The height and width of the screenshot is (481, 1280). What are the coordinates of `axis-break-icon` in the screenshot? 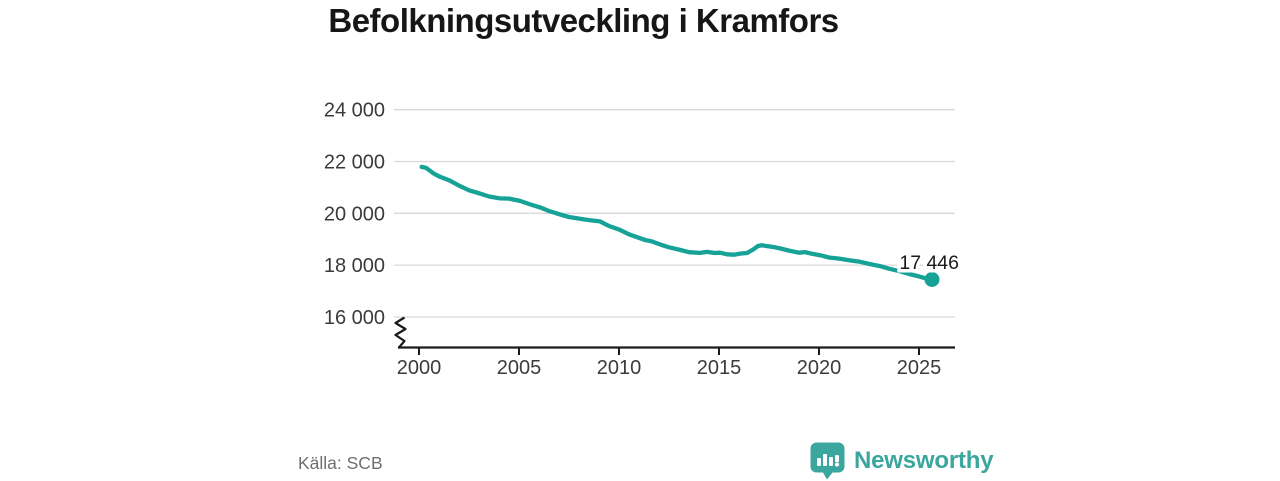 It's located at (400, 332).